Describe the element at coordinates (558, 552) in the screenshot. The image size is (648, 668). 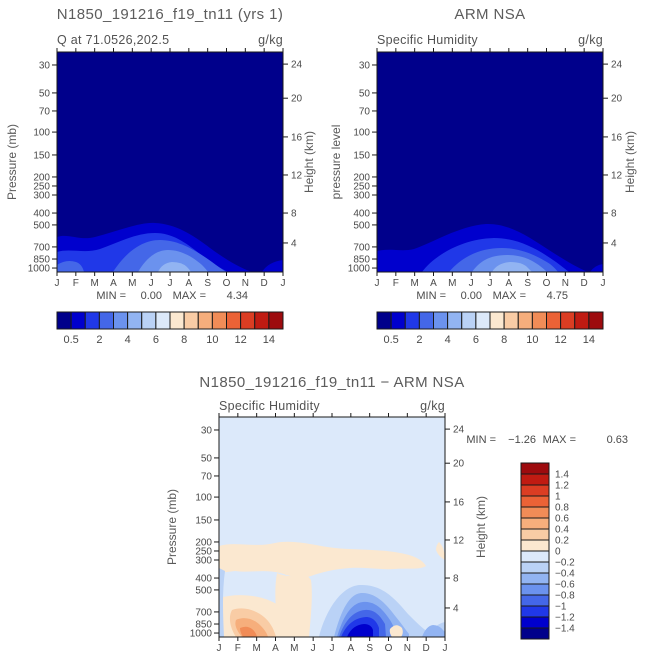
I see `colorbar-label: 0` at that location.